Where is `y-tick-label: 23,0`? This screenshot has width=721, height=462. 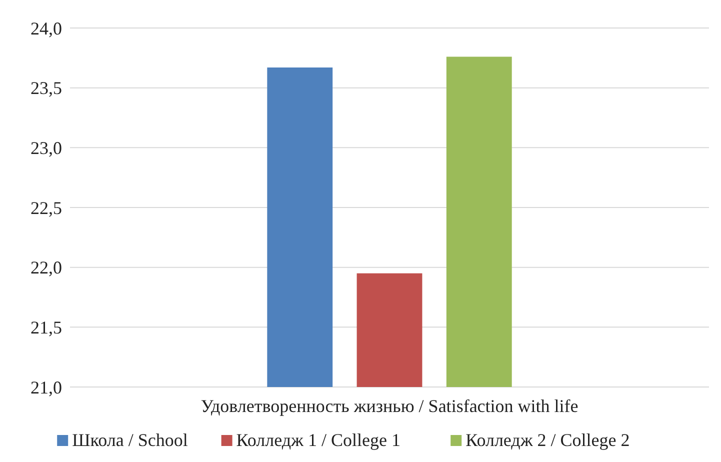
y-tick-label: 23,0 is located at coordinates (46, 148).